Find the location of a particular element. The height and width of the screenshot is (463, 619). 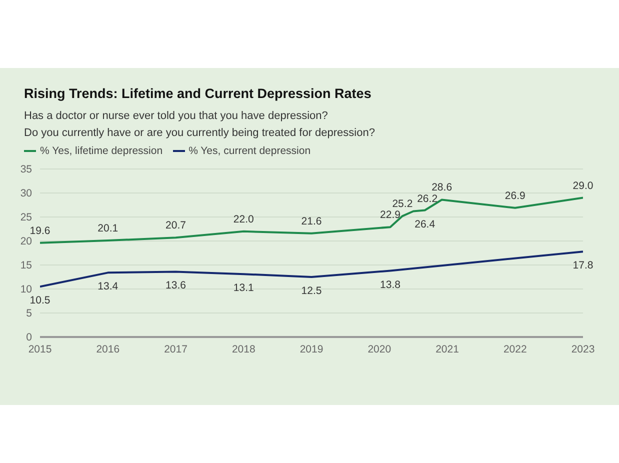

data-label: 13.1 is located at coordinates (243, 288).